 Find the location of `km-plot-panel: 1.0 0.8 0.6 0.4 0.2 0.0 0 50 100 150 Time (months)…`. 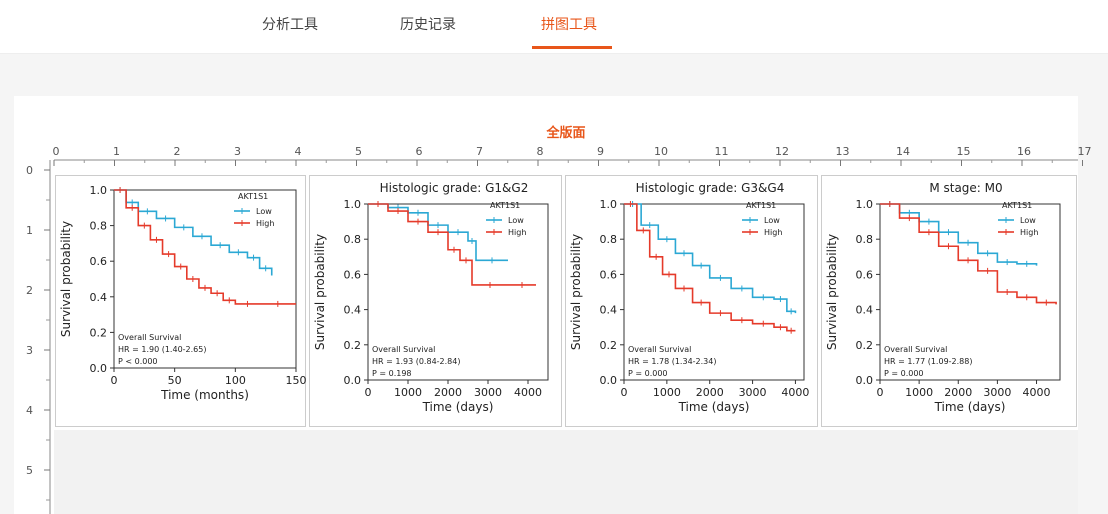

km-plot-panel: 1.0 0.8 0.6 0.4 0.2 0.0 0 50 100 150 Time (months)… is located at coordinates (181, 301).